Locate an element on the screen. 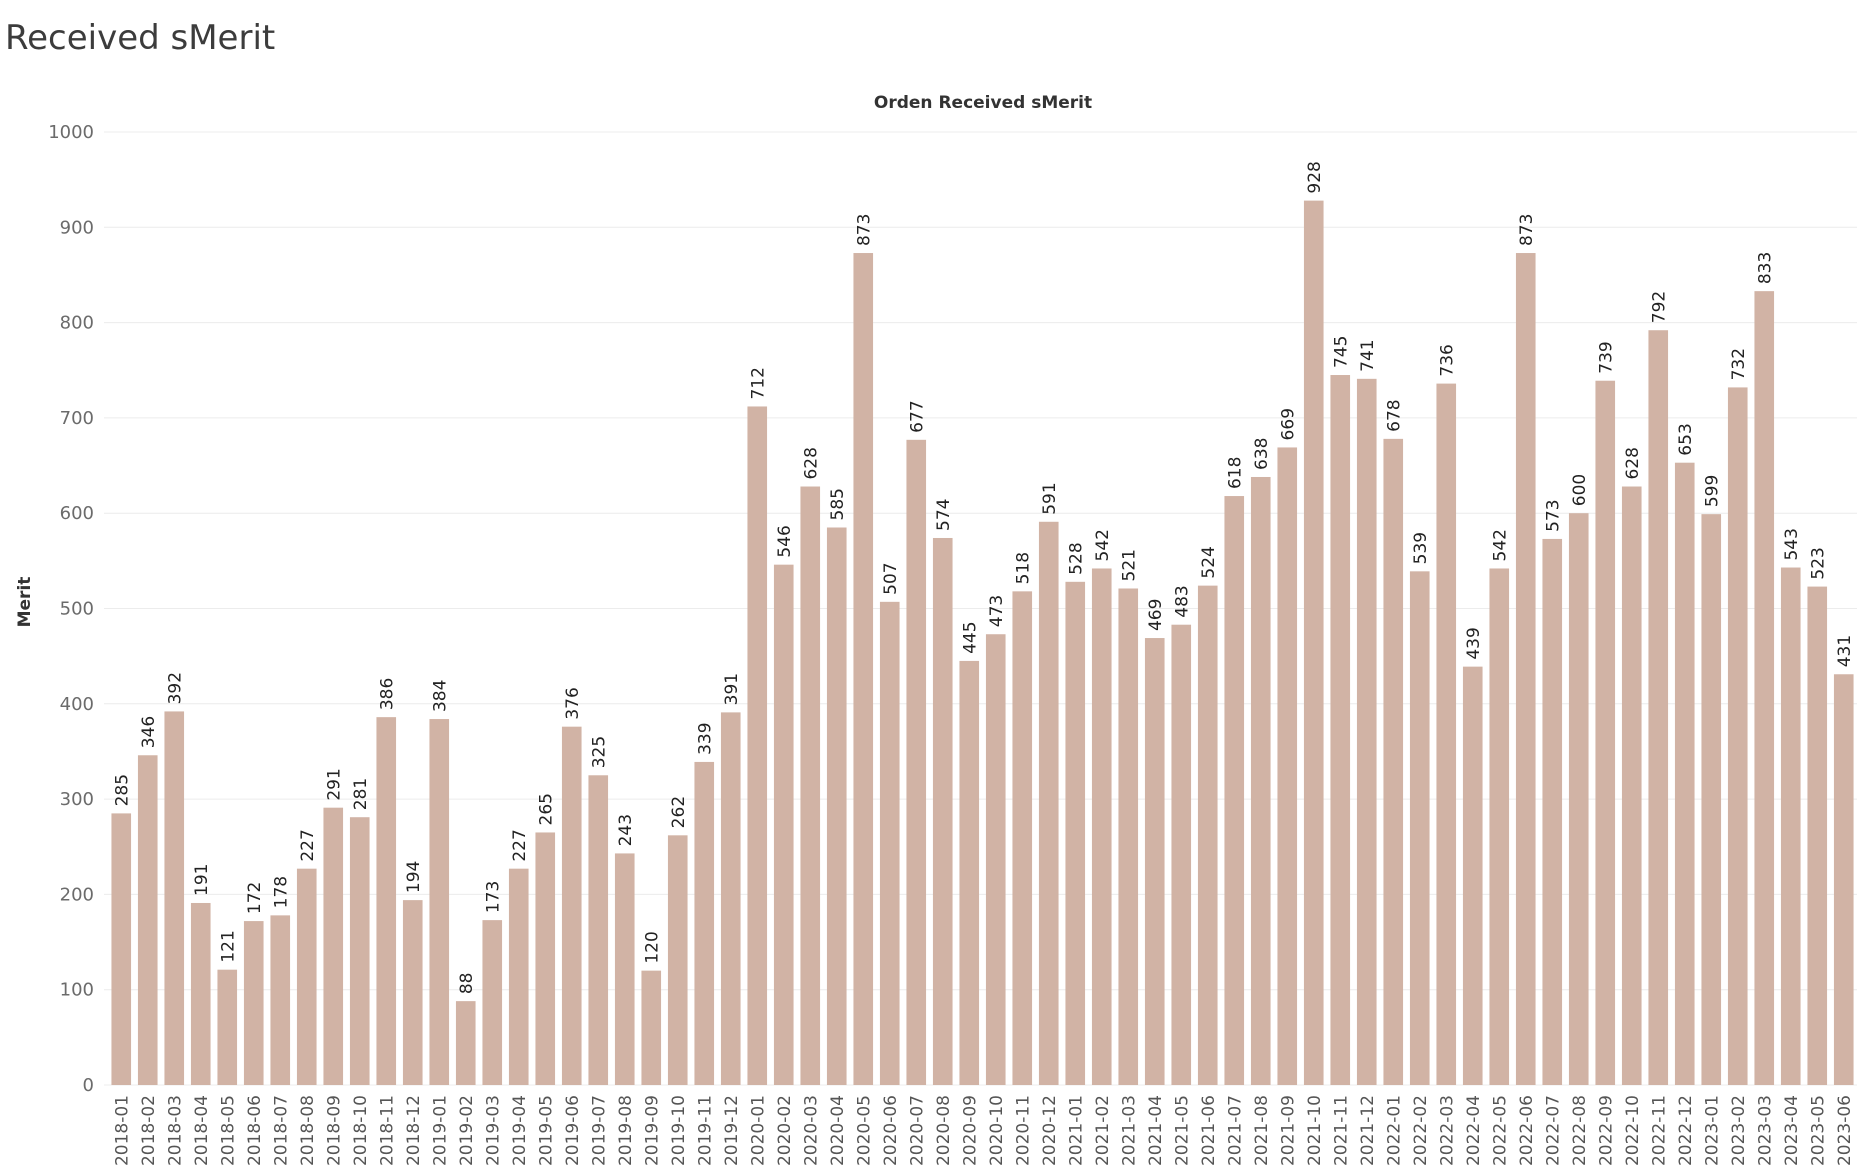 Image resolution: width=1860 pixels, height=1176 pixels. y-tick-label: 200 is located at coordinates (77, 894).